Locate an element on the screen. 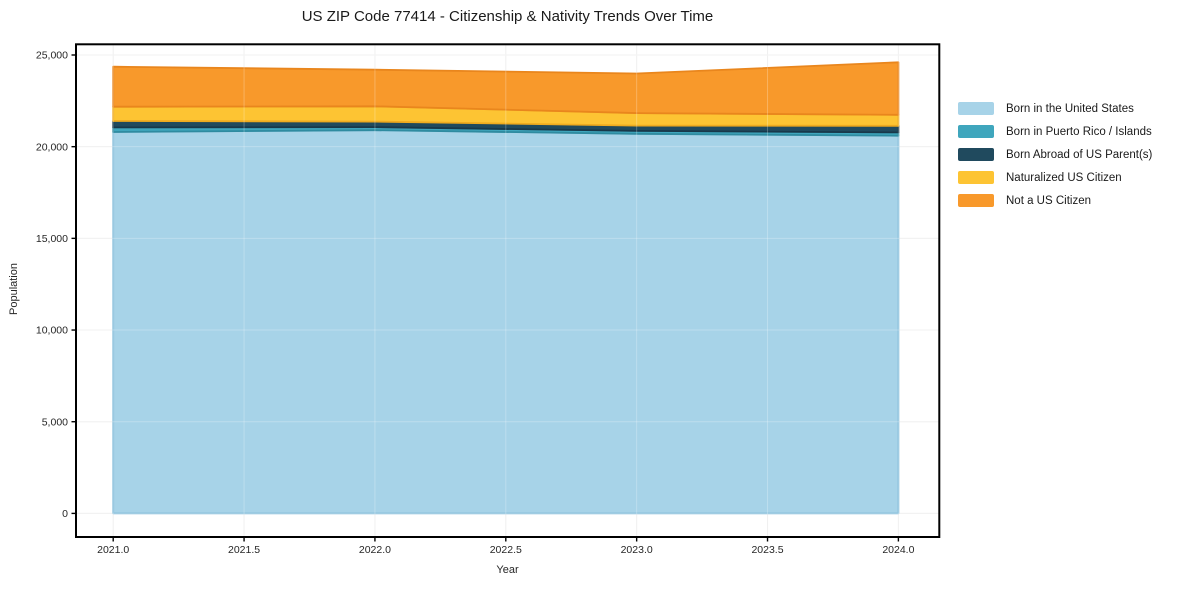 The width and height of the screenshot is (1189, 590). legend-label: Naturalized US Citizen is located at coordinates (1064, 177).